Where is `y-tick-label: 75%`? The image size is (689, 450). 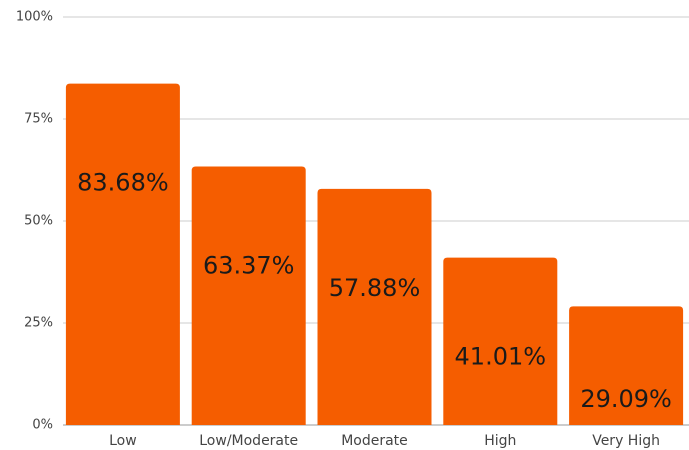 y-tick-label: 75% is located at coordinates (38, 119).